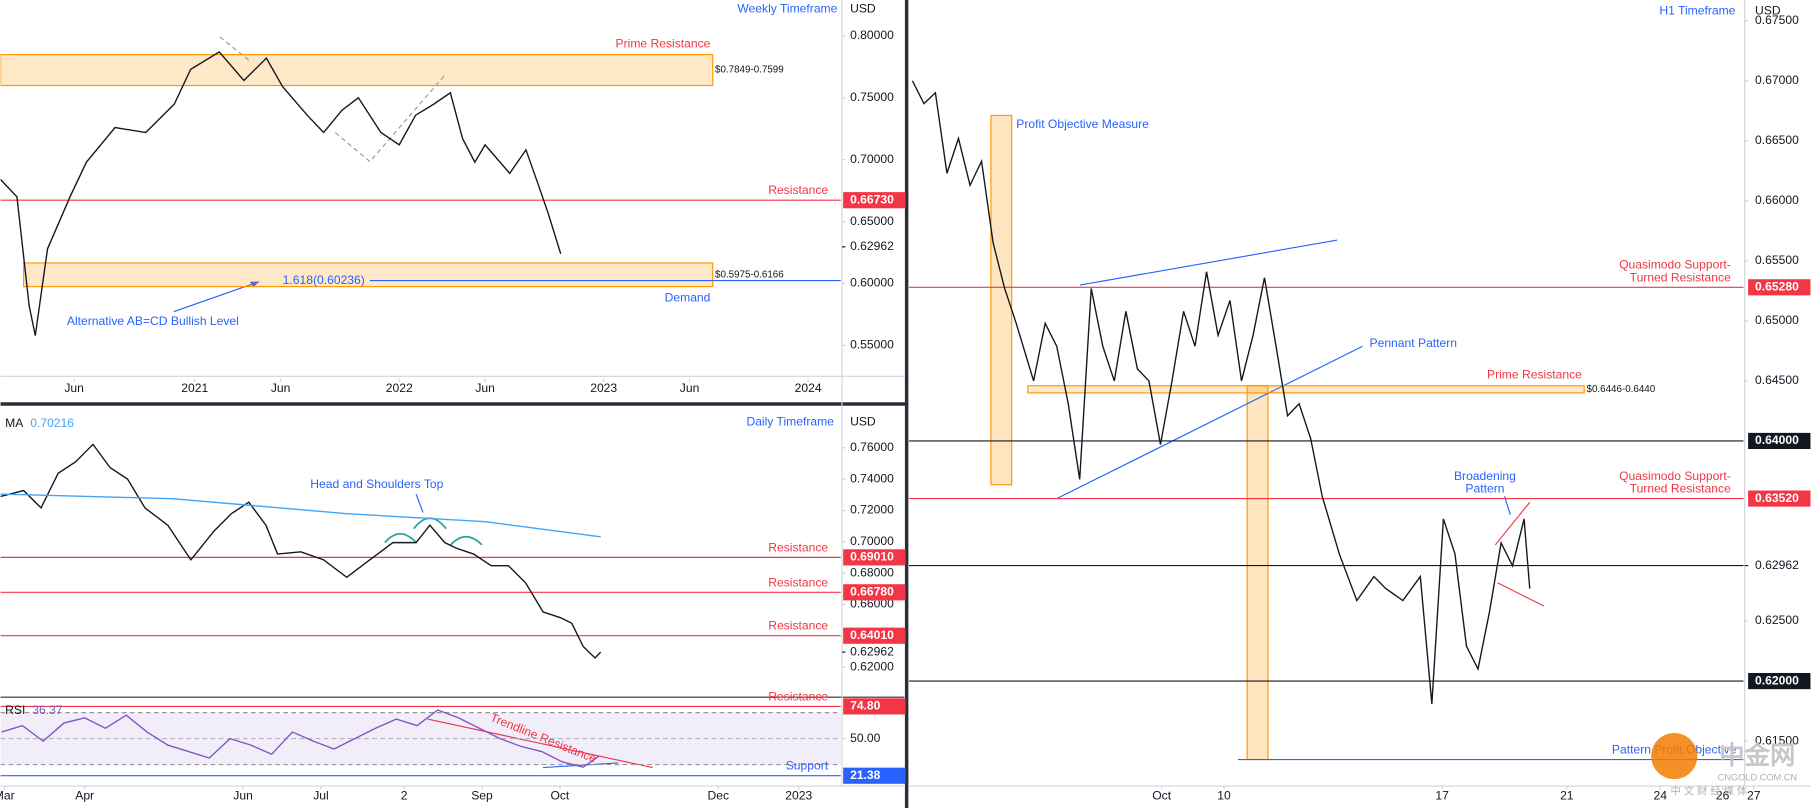 The image size is (1811, 808). Describe the element at coordinates (7, 796) in the screenshot. I see `x-tick-label: Mar` at that location.